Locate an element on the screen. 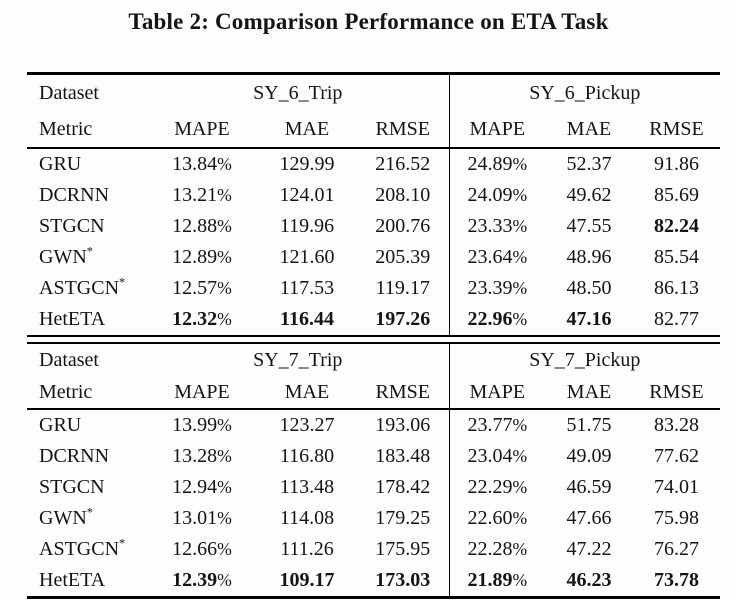 The image size is (737, 600). metric-value-cell: 12.66% is located at coordinates (202, 549).